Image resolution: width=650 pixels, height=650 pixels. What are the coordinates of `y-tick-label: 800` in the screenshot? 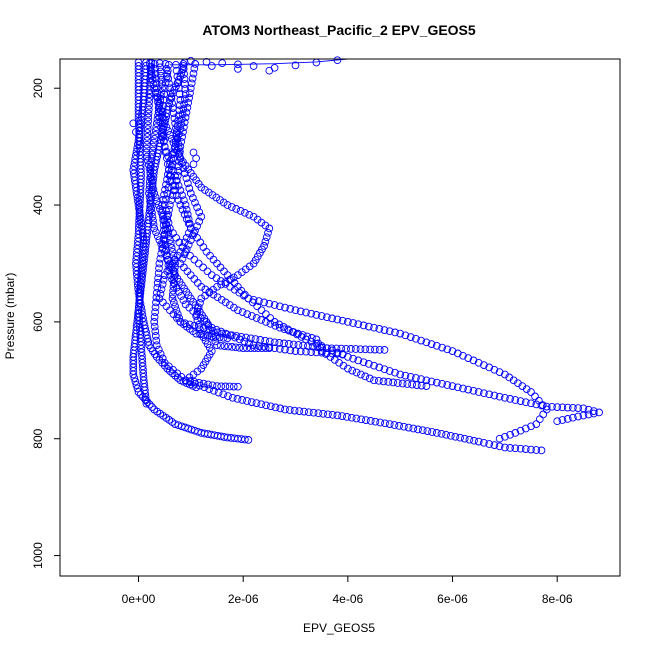 It's located at (38, 438).